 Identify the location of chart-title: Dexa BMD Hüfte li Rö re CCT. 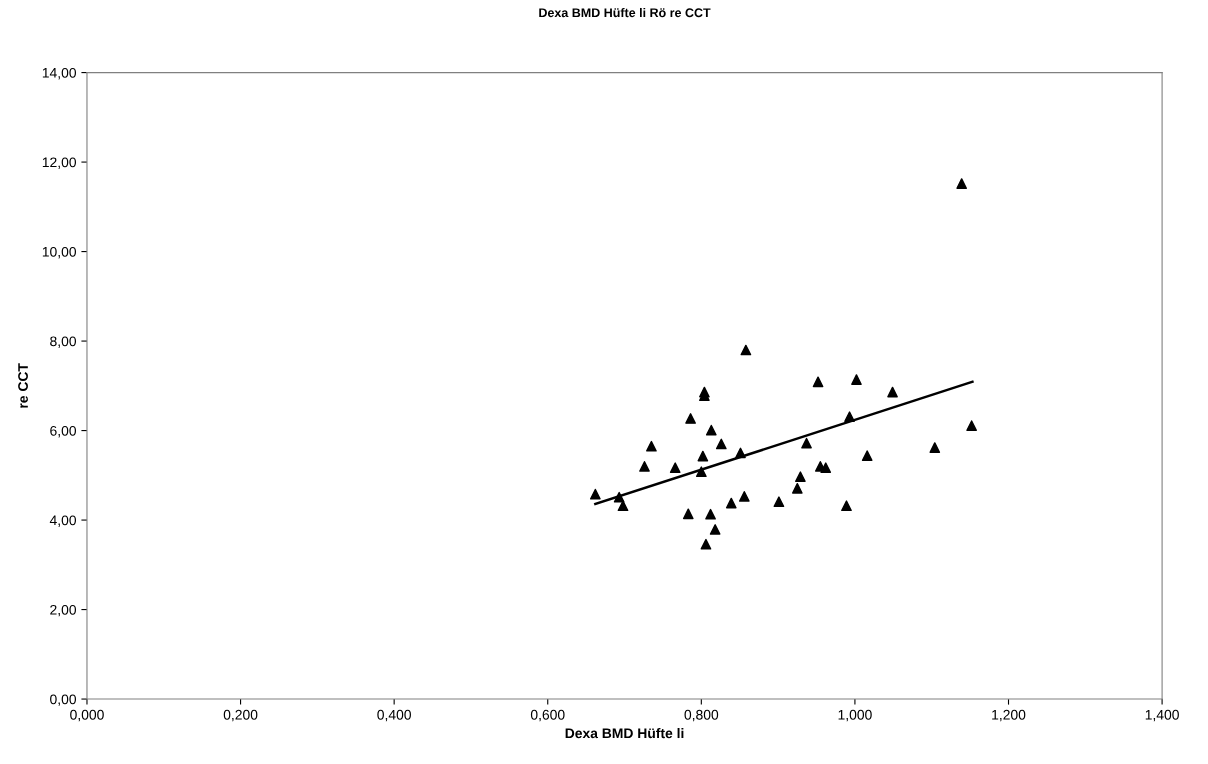
(625, 12).